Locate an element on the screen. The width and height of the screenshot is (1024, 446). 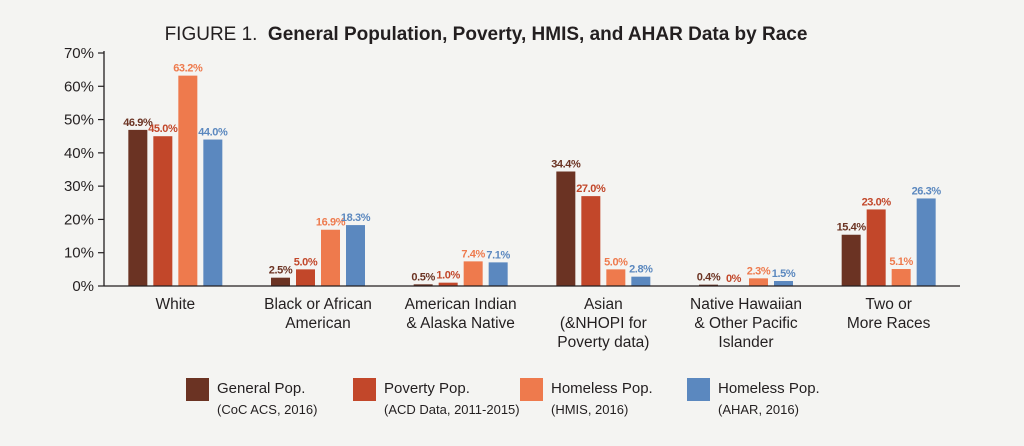
bar-value-label: 46.9% is located at coordinates (138, 123).